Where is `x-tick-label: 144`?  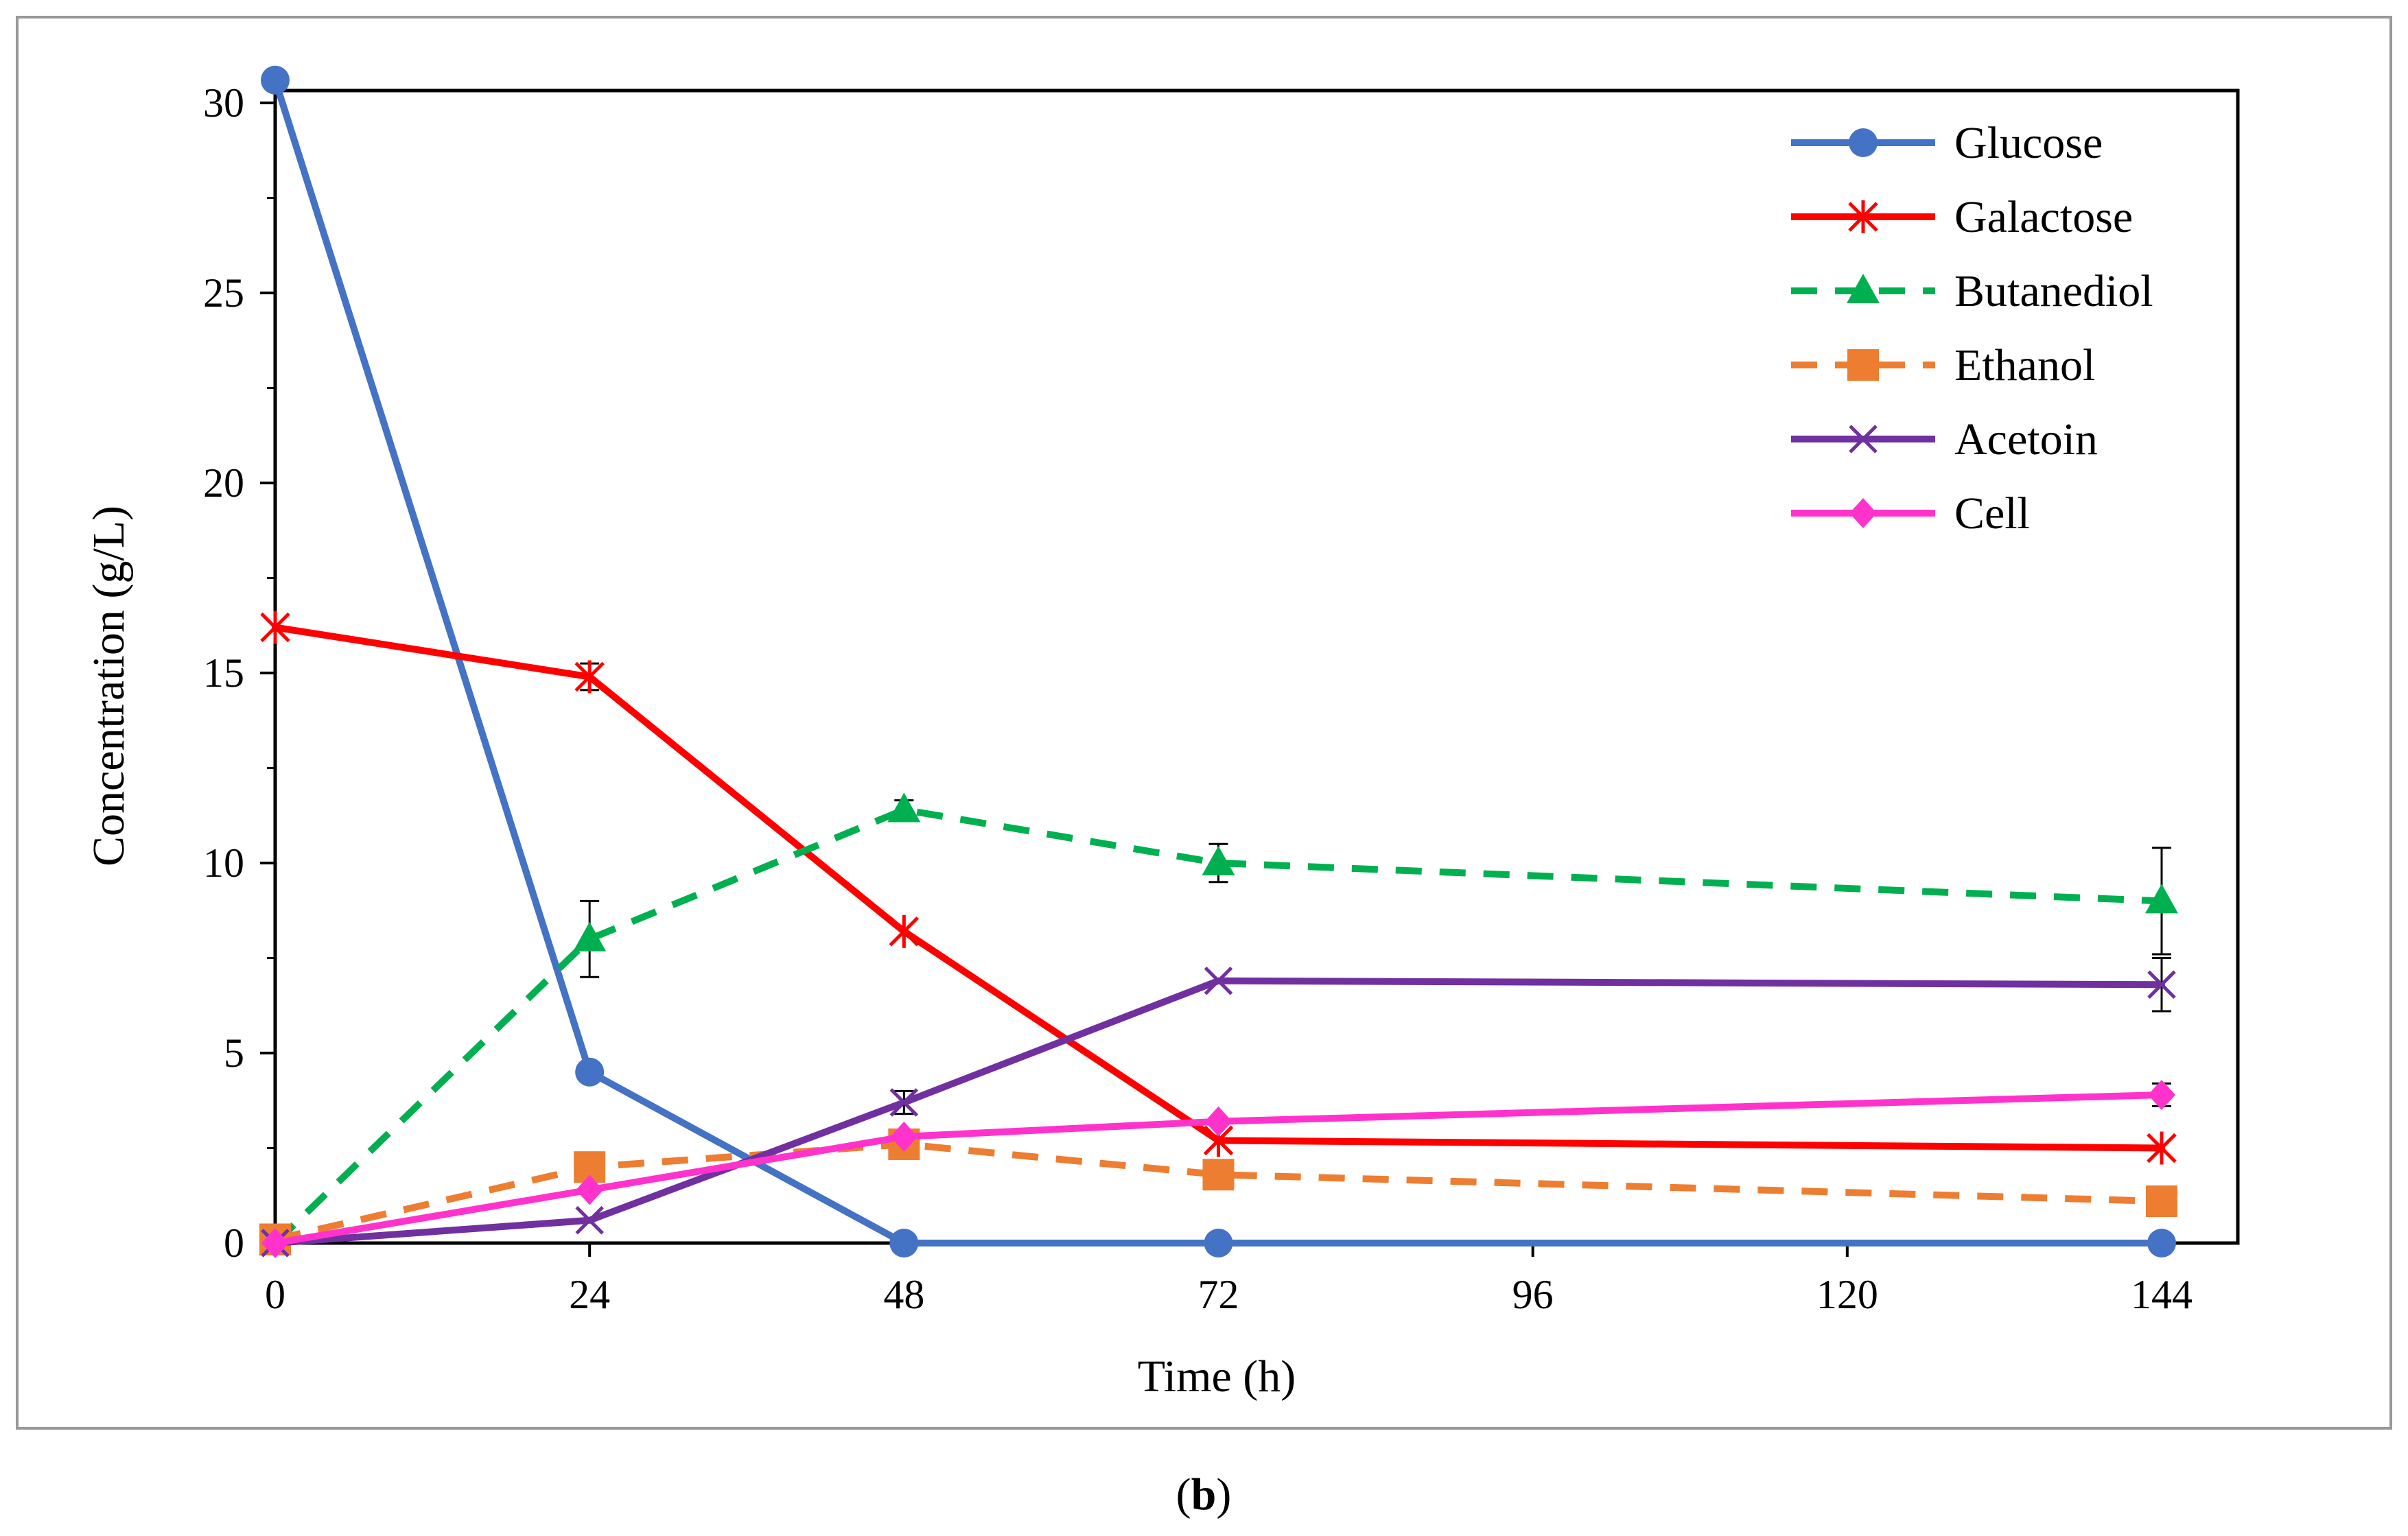 x-tick-label: 144 is located at coordinates (2162, 1294).